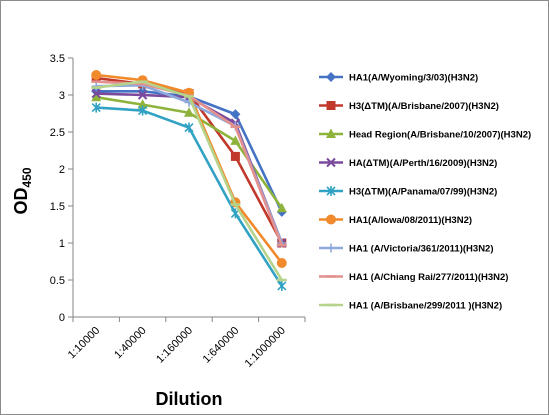  Describe the element at coordinates (21, 201) in the screenshot. I see `y-axis-title-main: OD` at that location.